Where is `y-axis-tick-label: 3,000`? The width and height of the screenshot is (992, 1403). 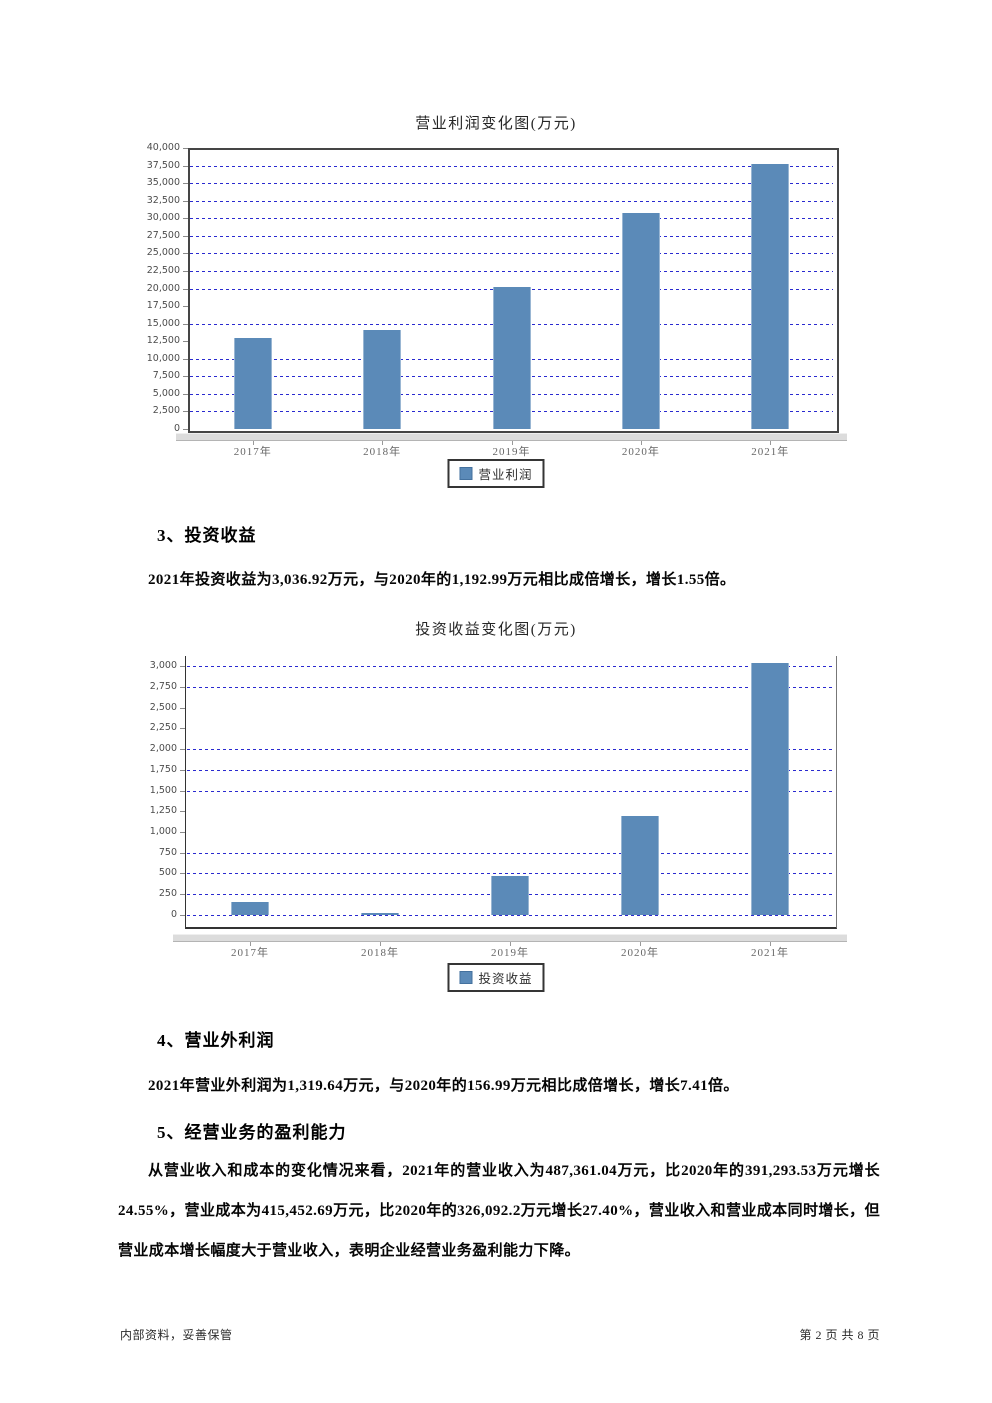 y-axis-tick-label: 3,000 is located at coordinates (163, 666).